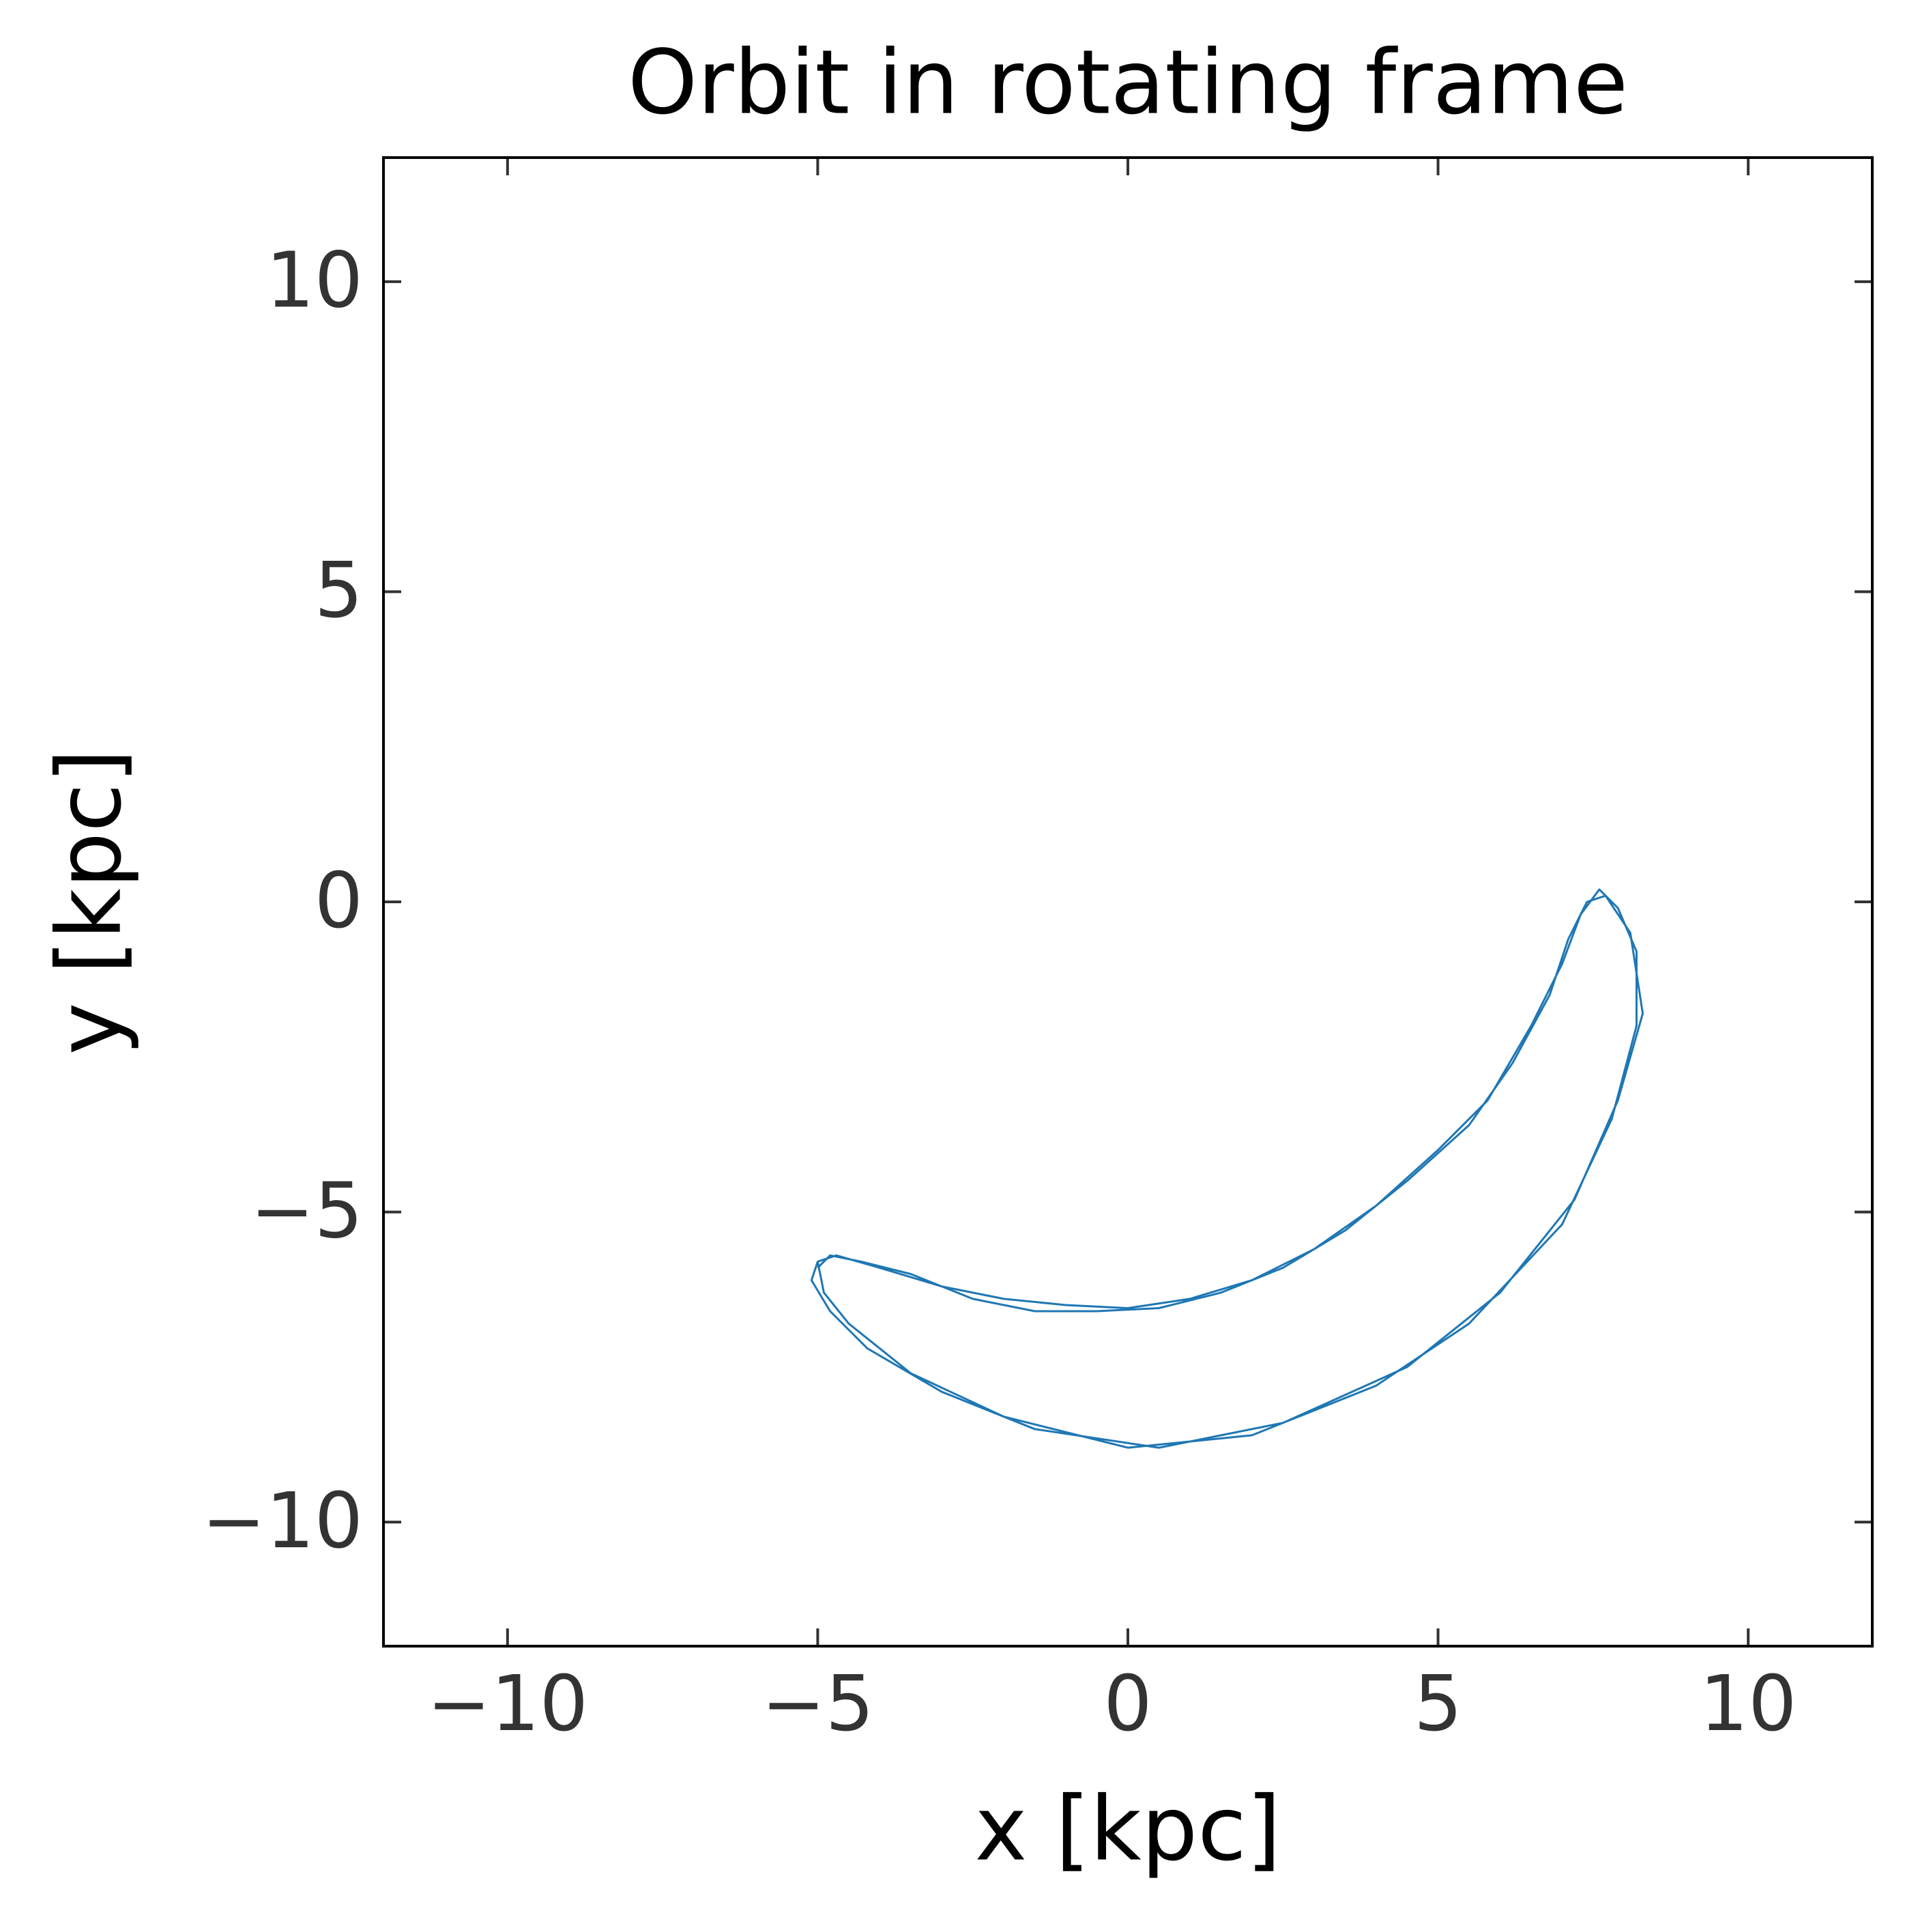  I want to click on x-tick-label: −10, so click(507, 1704).